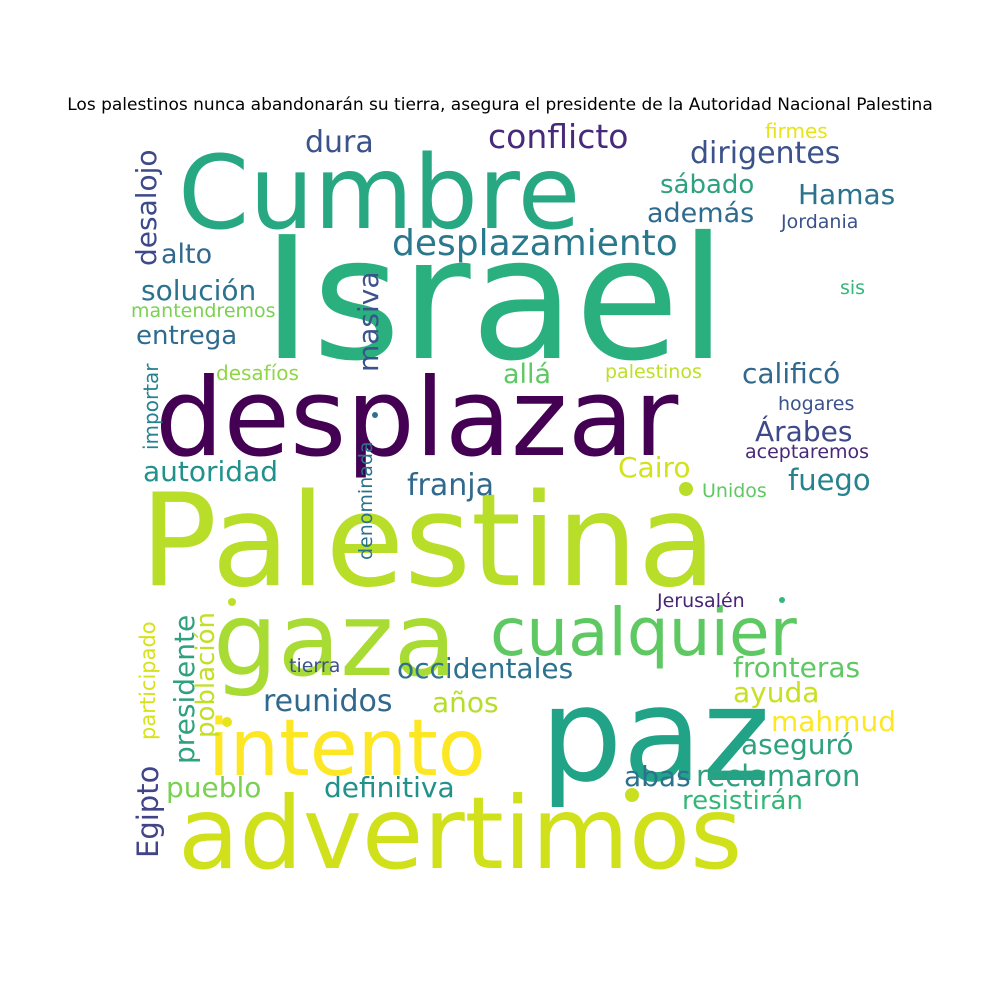  What do you see at coordinates (346, 749) in the screenshot?
I see `word-intento: intento` at bounding box center [346, 749].